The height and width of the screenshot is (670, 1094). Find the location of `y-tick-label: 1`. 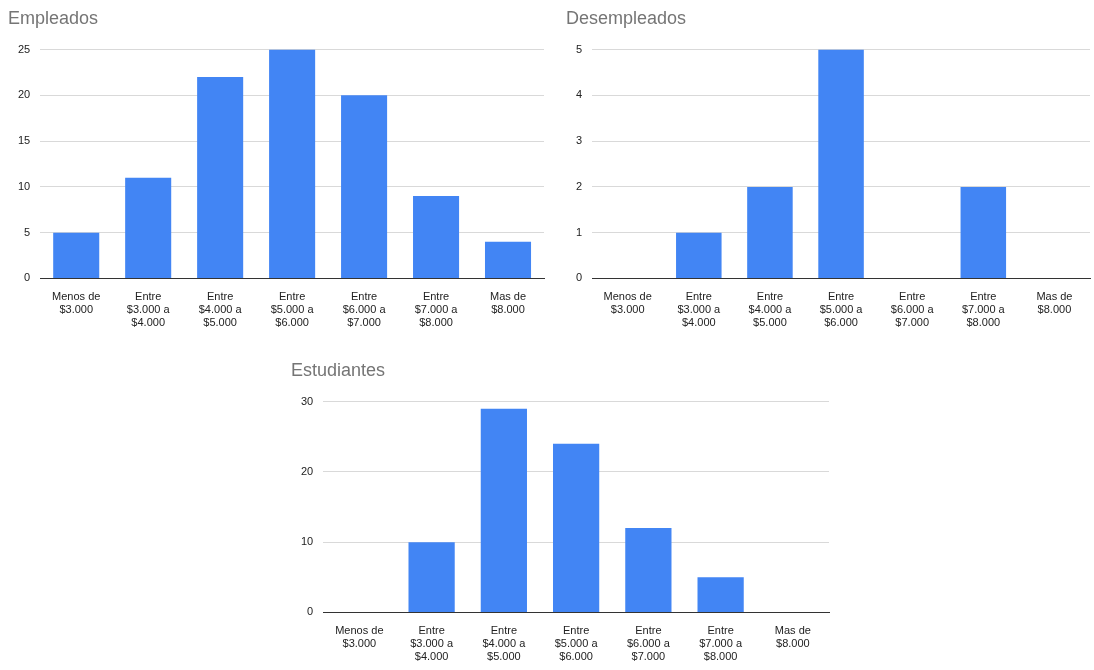

y-tick-label: 1 is located at coordinates (579, 231).